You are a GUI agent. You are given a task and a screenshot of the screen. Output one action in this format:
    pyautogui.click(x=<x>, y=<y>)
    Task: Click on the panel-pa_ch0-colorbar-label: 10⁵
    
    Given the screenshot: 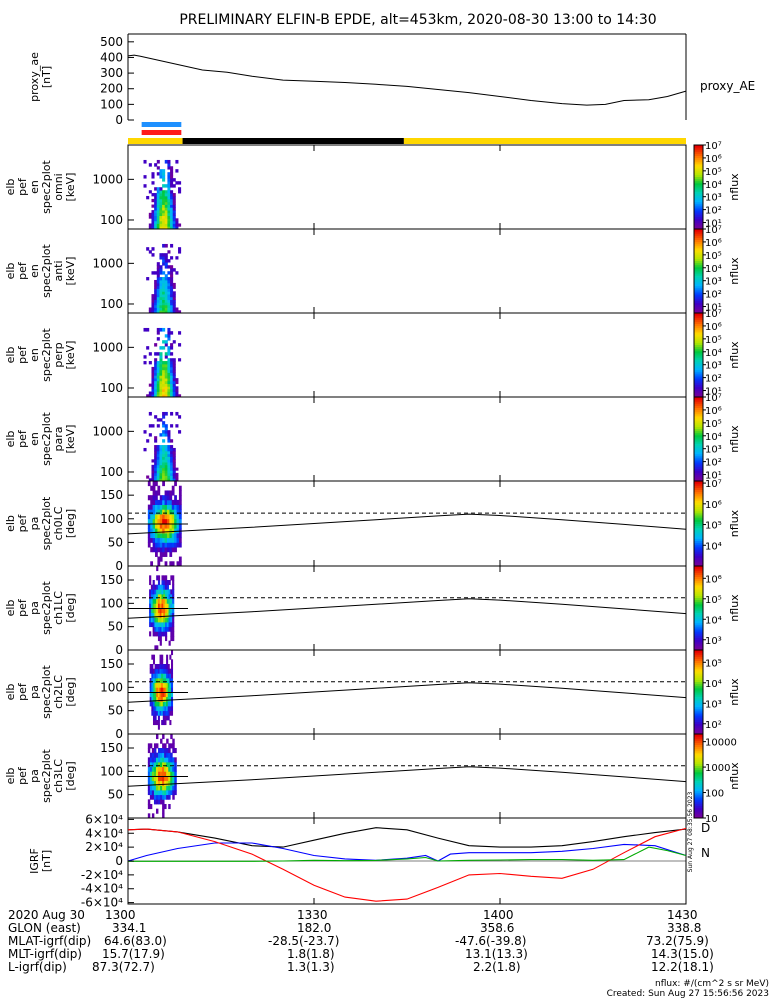 What is the action you would take?
    pyautogui.click(x=713, y=526)
    